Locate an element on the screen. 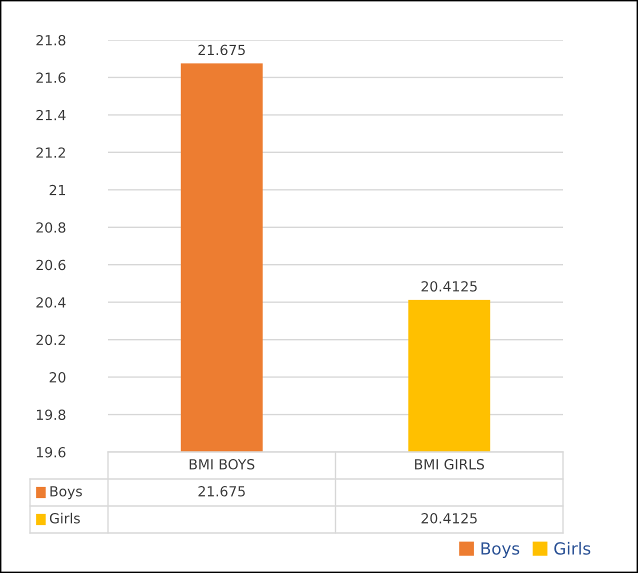  data-label: 20.4125 is located at coordinates (449, 286).